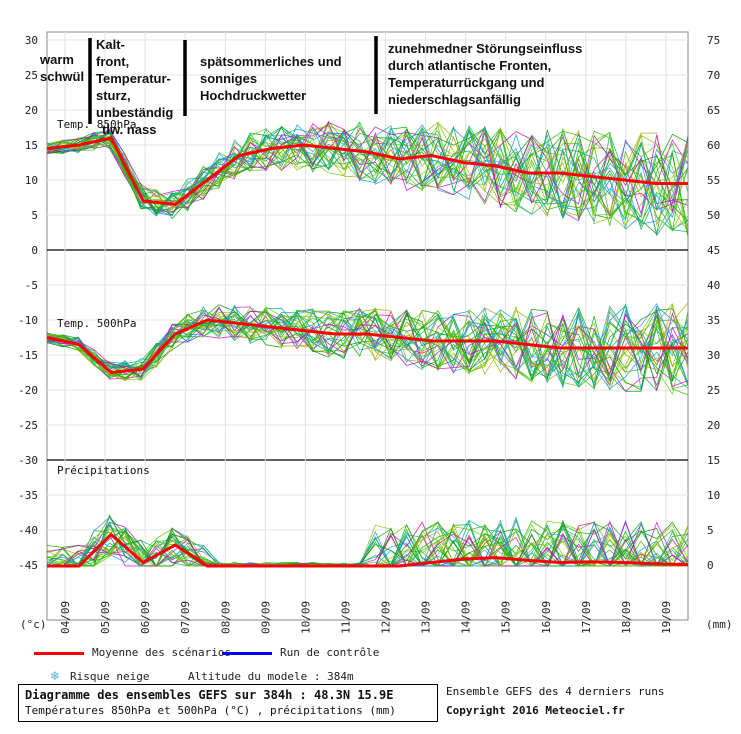 The image size is (741, 734). Describe the element at coordinates (34, 215) in the screenshot. I see `left-tick-label: 5` at that location.